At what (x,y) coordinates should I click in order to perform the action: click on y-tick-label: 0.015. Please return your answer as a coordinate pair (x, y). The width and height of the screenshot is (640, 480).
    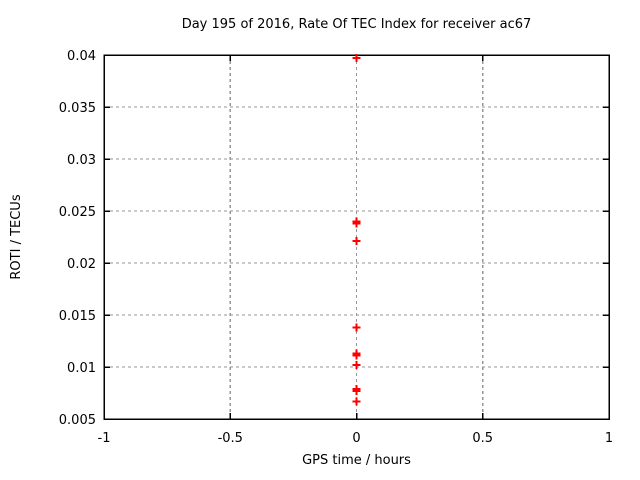
    Looking at the image, I should click on (77, 316).